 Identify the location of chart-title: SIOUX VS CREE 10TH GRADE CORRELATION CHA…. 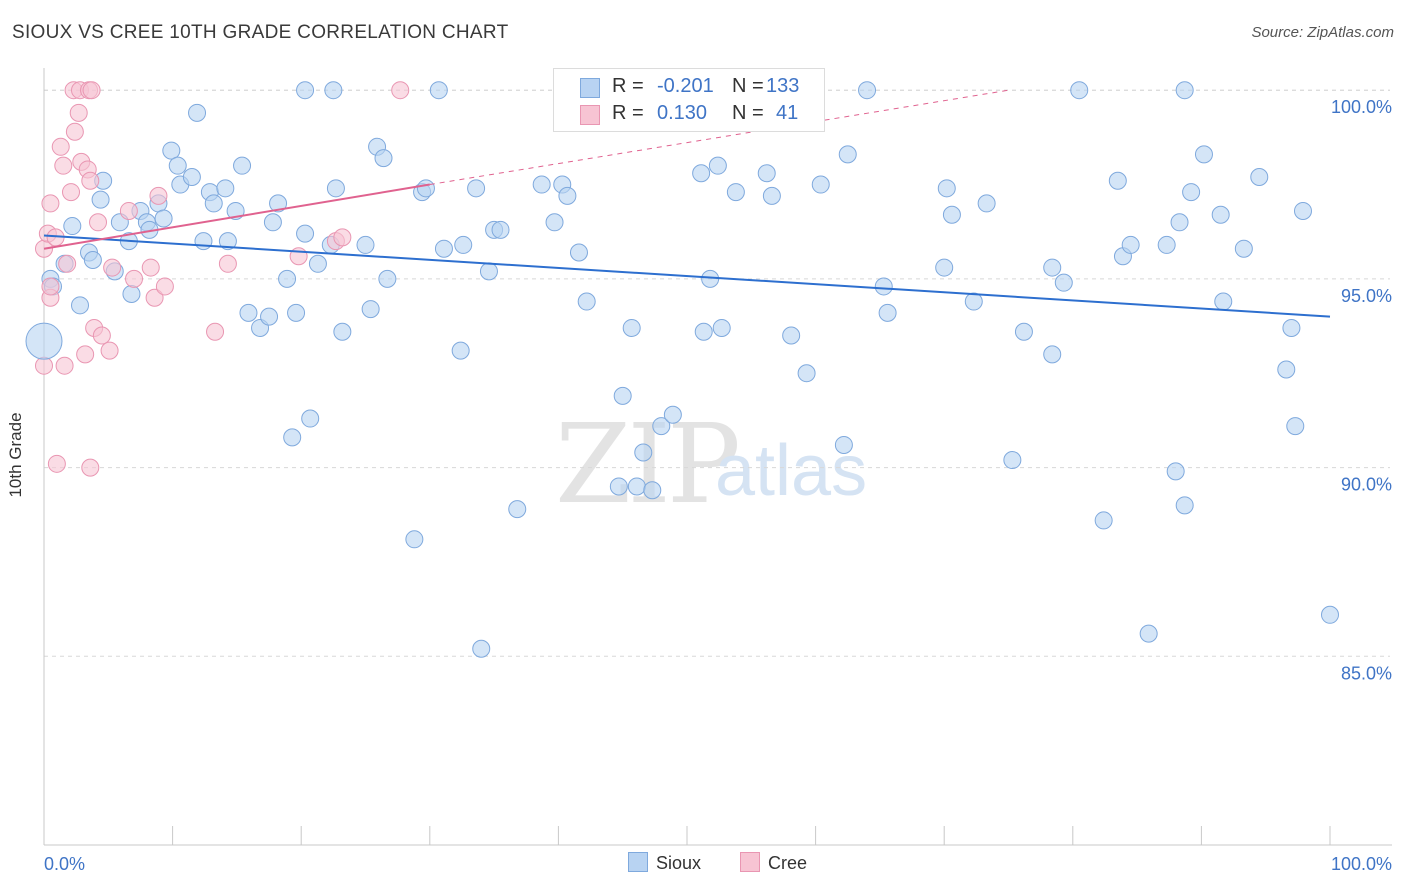
(260, 32).